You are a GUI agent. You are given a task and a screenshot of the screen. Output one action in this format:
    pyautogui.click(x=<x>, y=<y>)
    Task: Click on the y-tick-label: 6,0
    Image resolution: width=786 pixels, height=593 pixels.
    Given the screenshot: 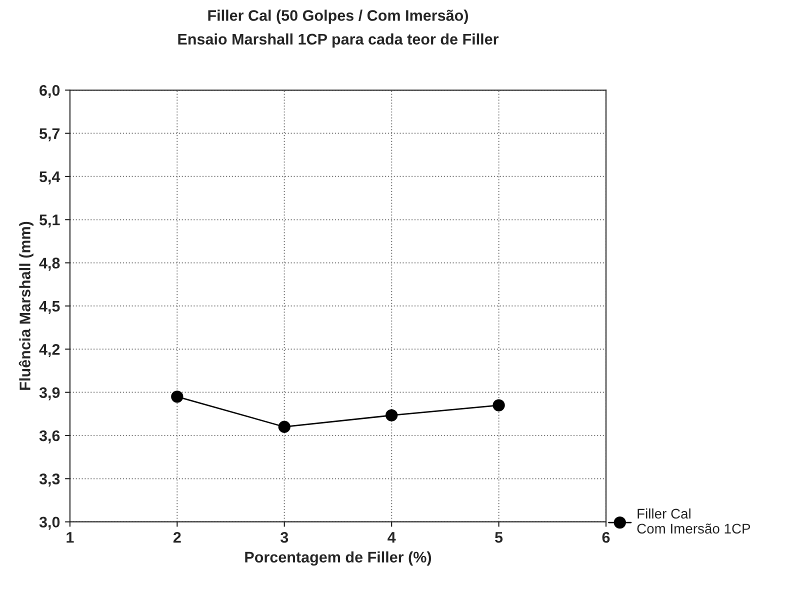 What is the action you would take?
    pyautogui.click(x=50, y=91)
    